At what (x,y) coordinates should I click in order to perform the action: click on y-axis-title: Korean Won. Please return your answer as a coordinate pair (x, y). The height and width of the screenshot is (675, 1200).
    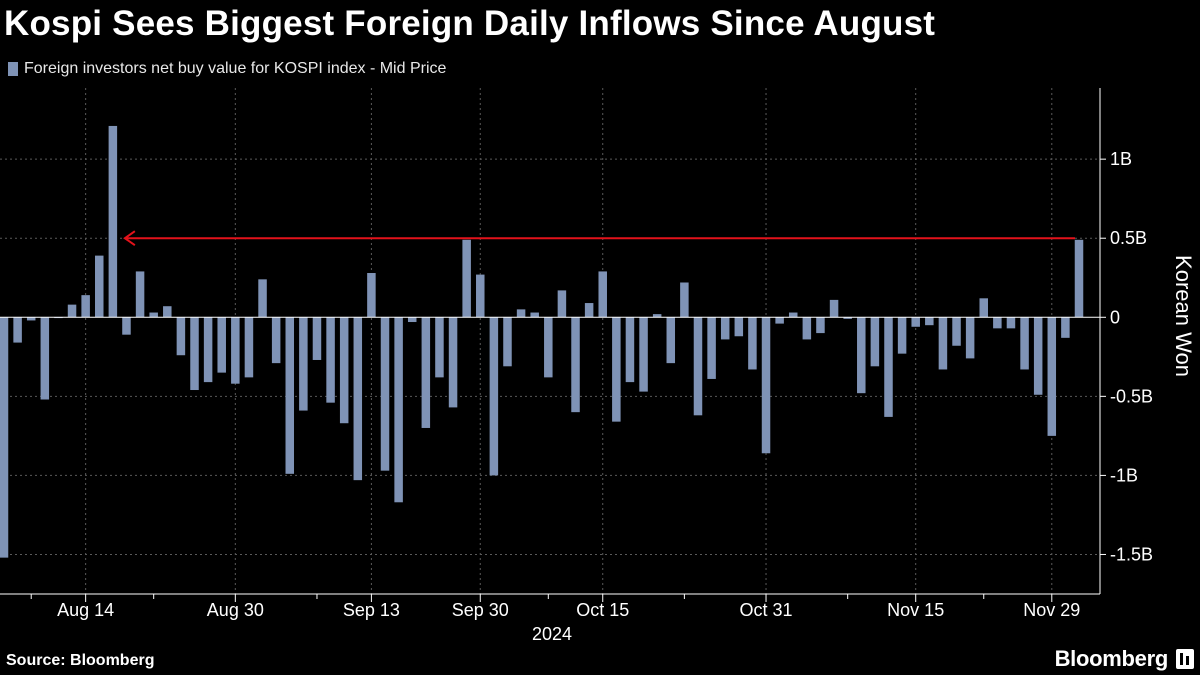
    Looking at the image, I should click on (1183, 316).